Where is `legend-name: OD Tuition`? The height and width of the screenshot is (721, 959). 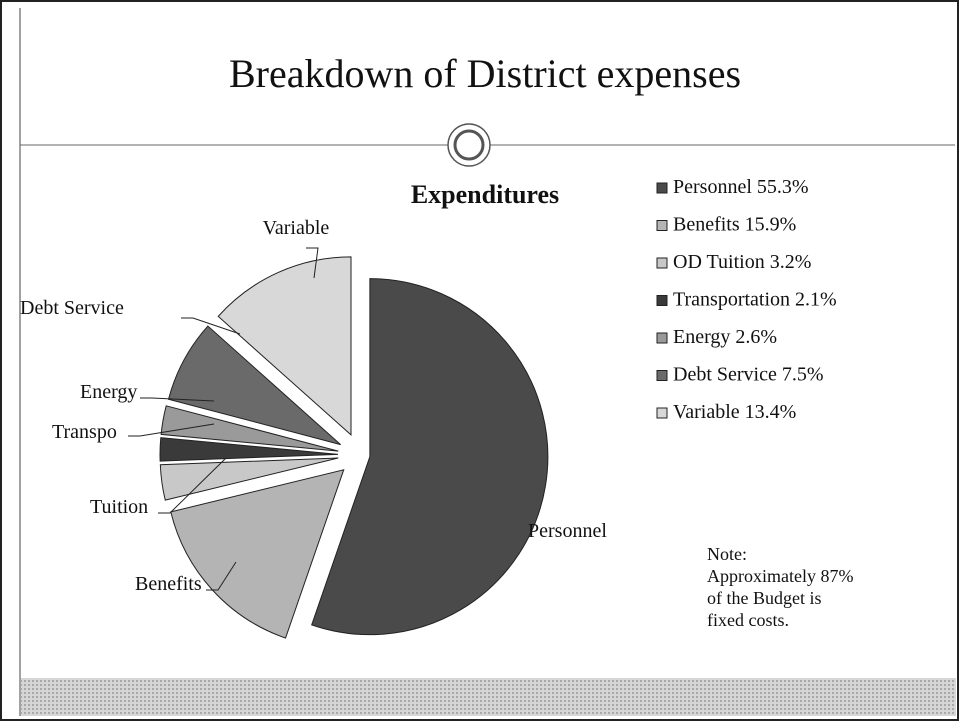
legend-name: OD Tuition is located at coordinates (719, 262).